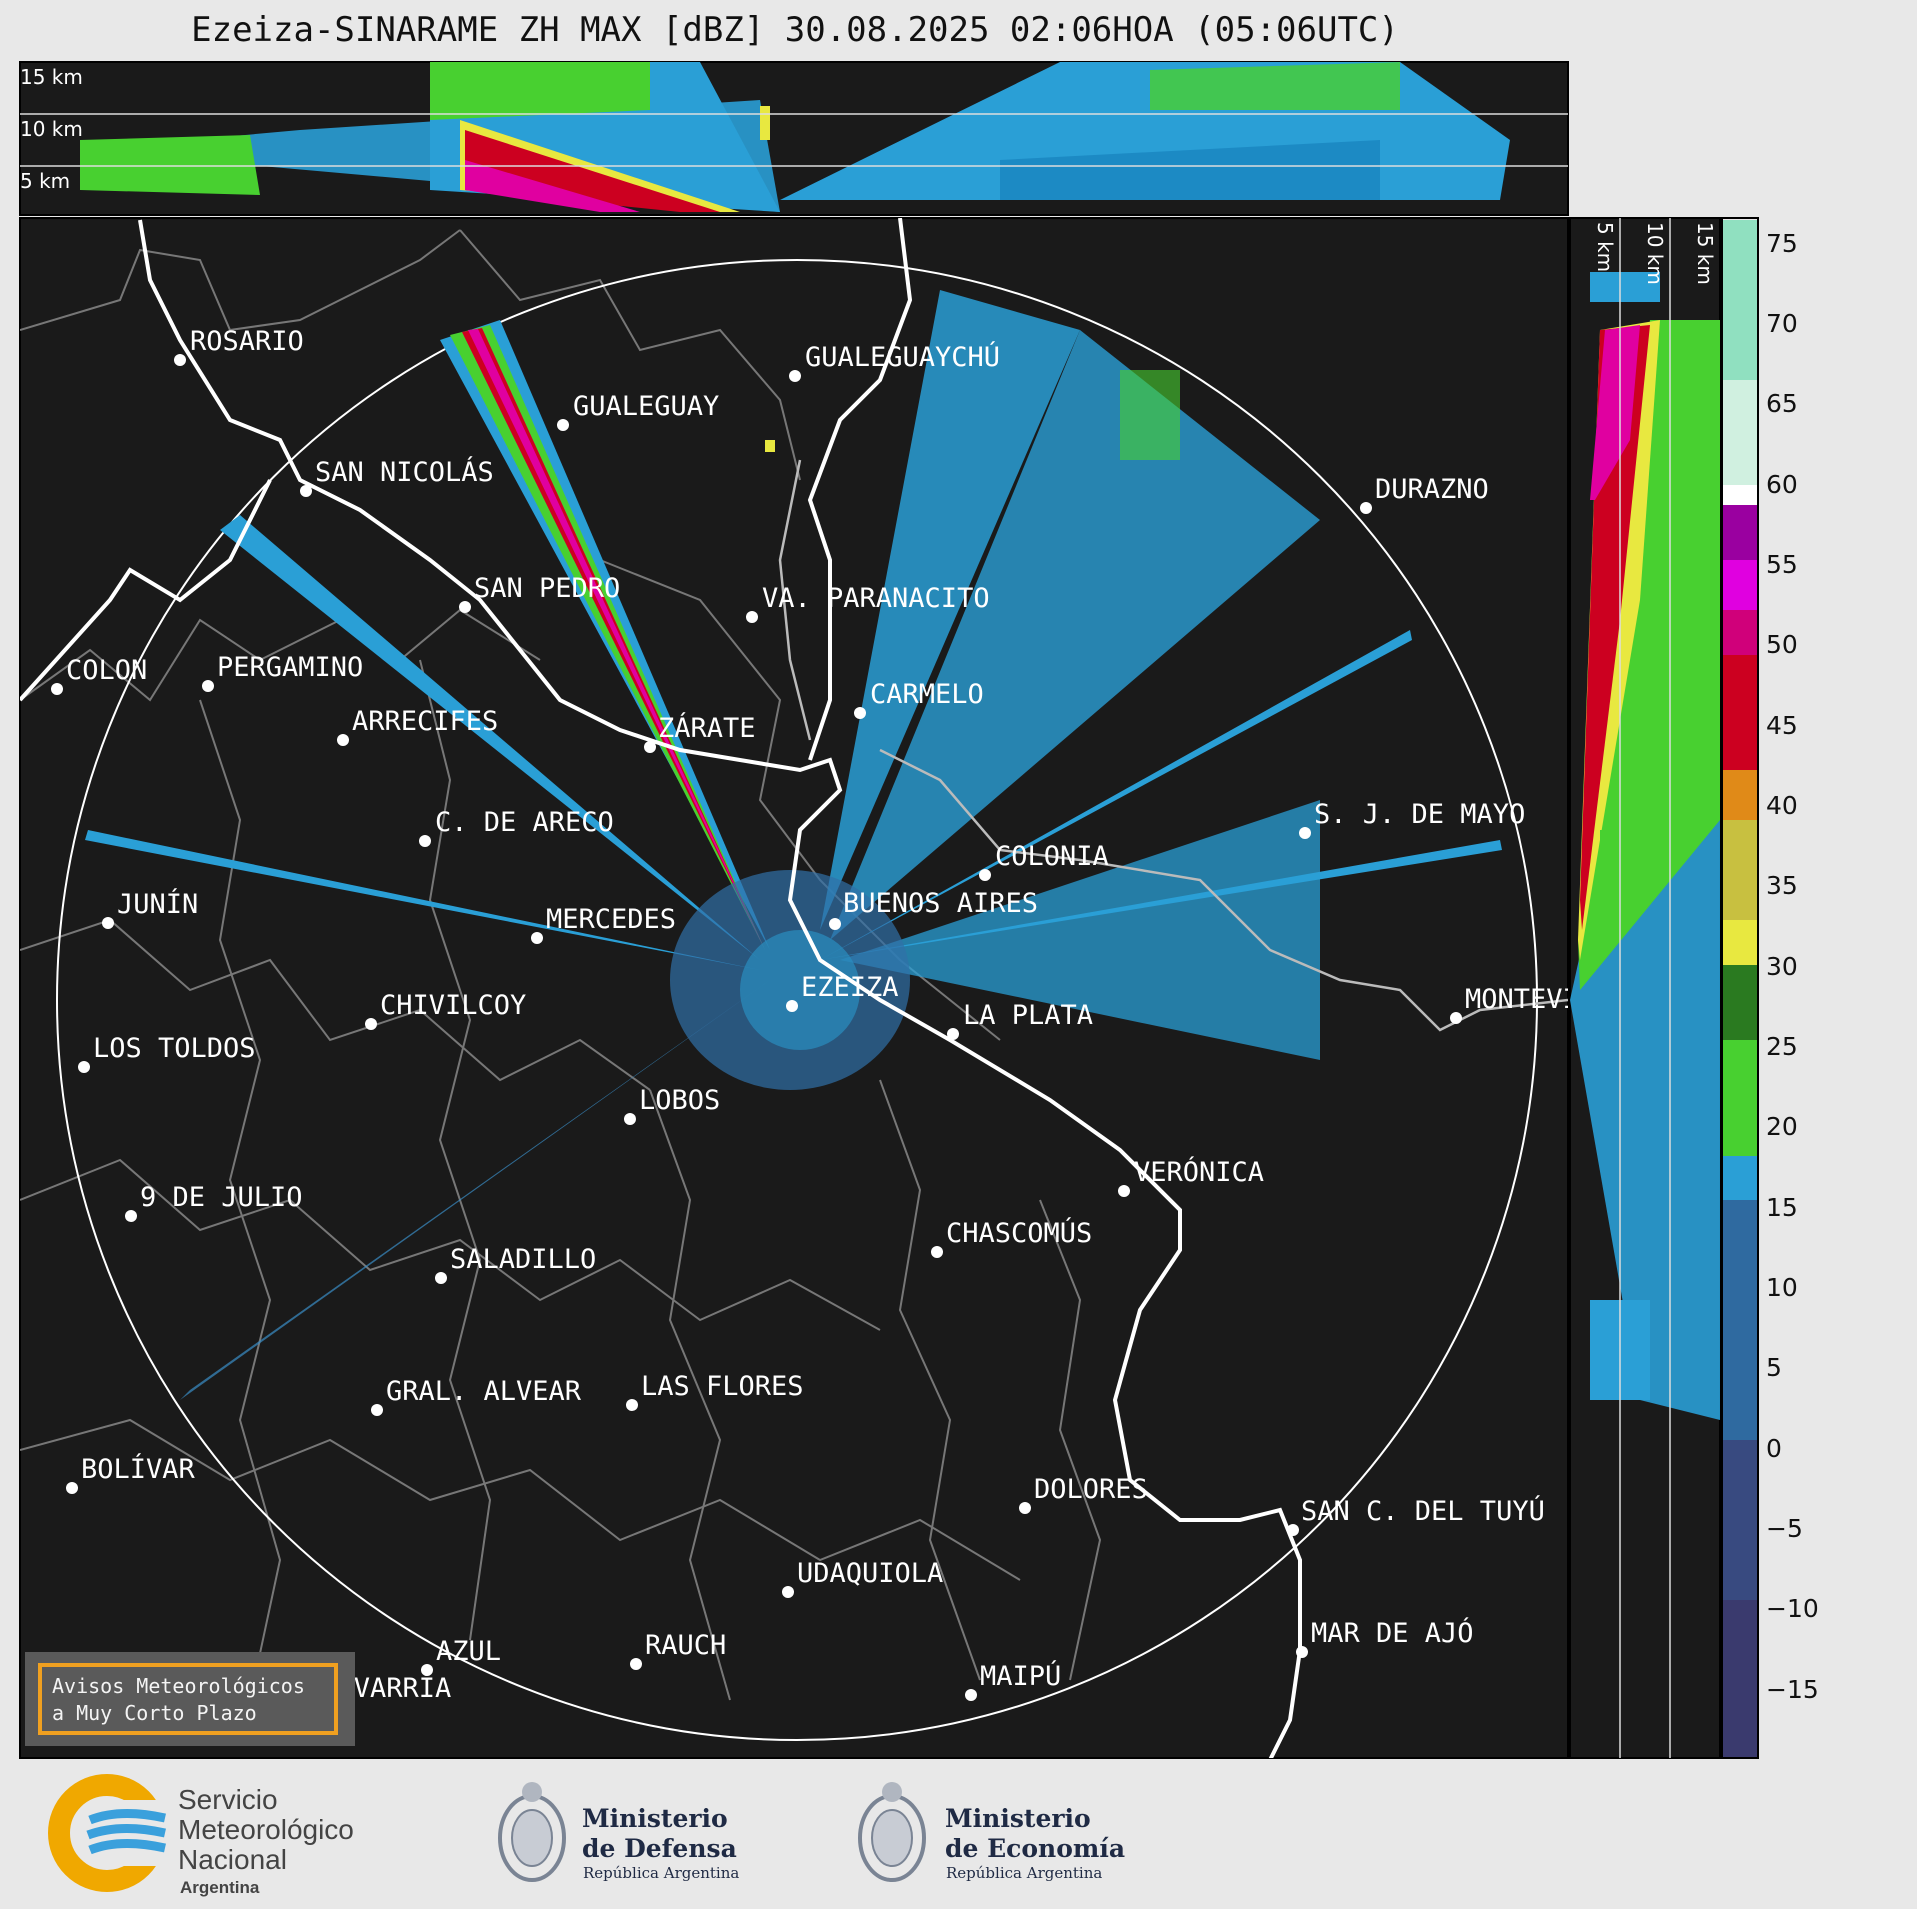  I want to click on svg-text: LOS TOLDOS, so click(174, 1048).